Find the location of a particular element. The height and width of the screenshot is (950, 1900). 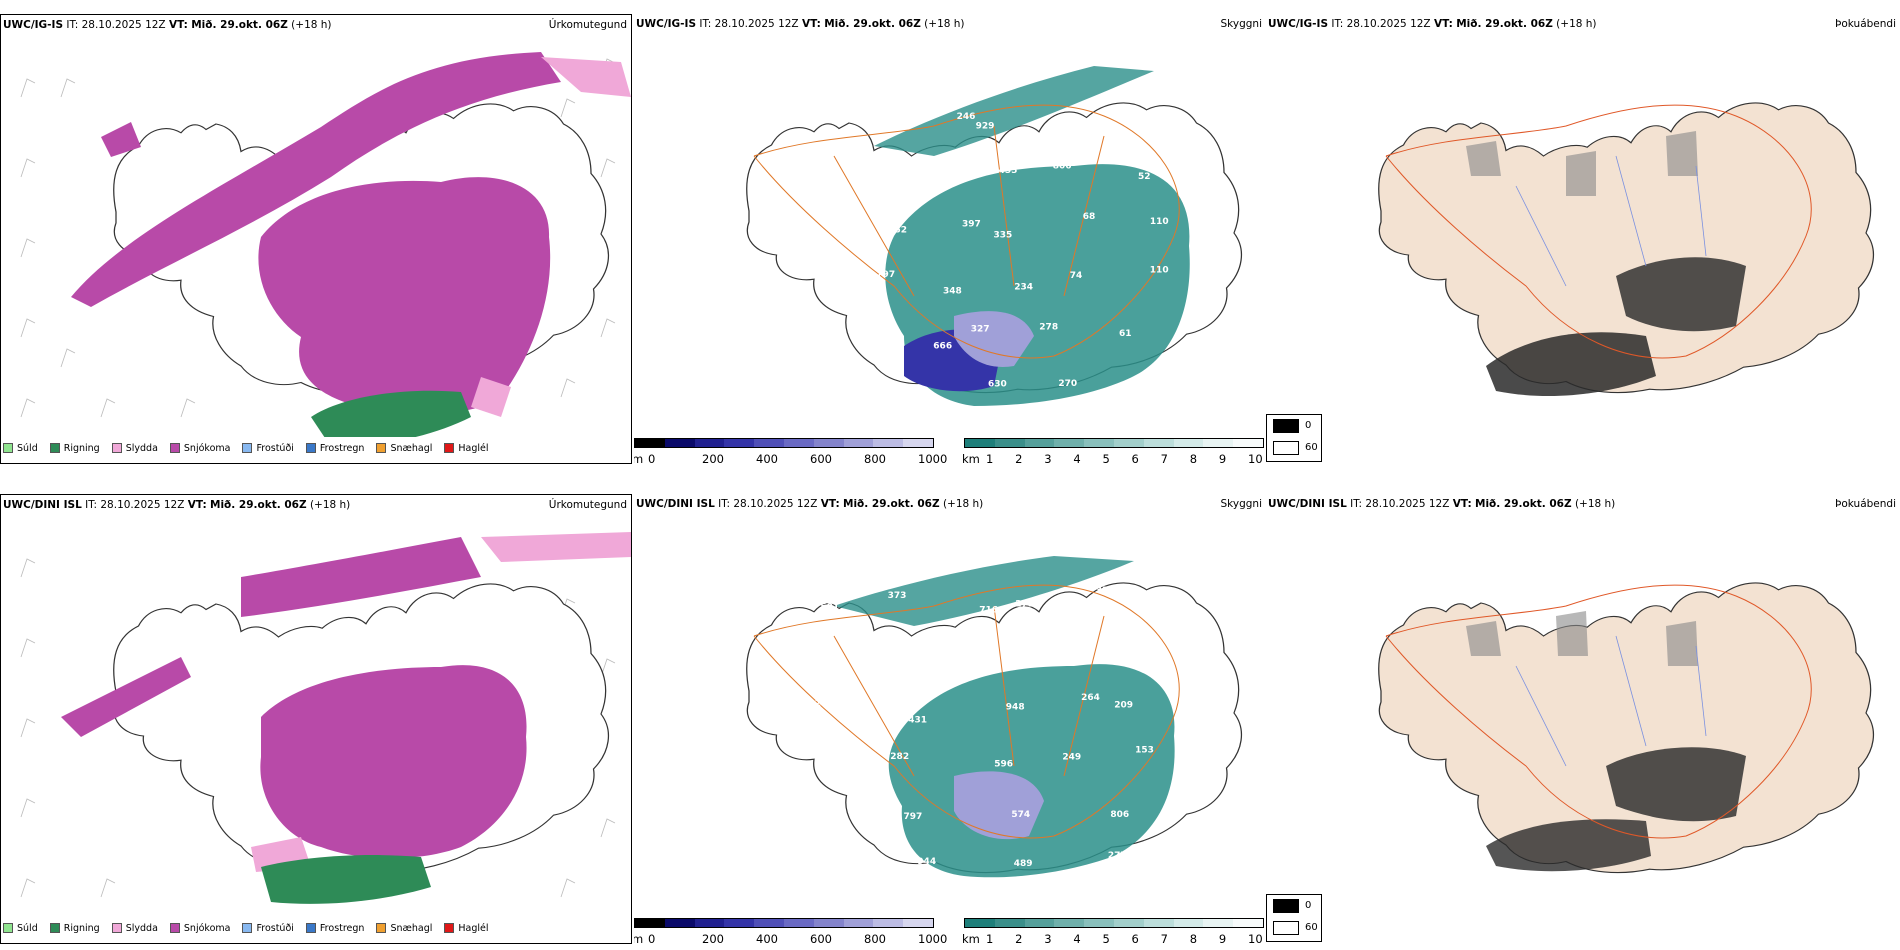

visibility-value-label: 249 is located at coordinates (1071, 758).